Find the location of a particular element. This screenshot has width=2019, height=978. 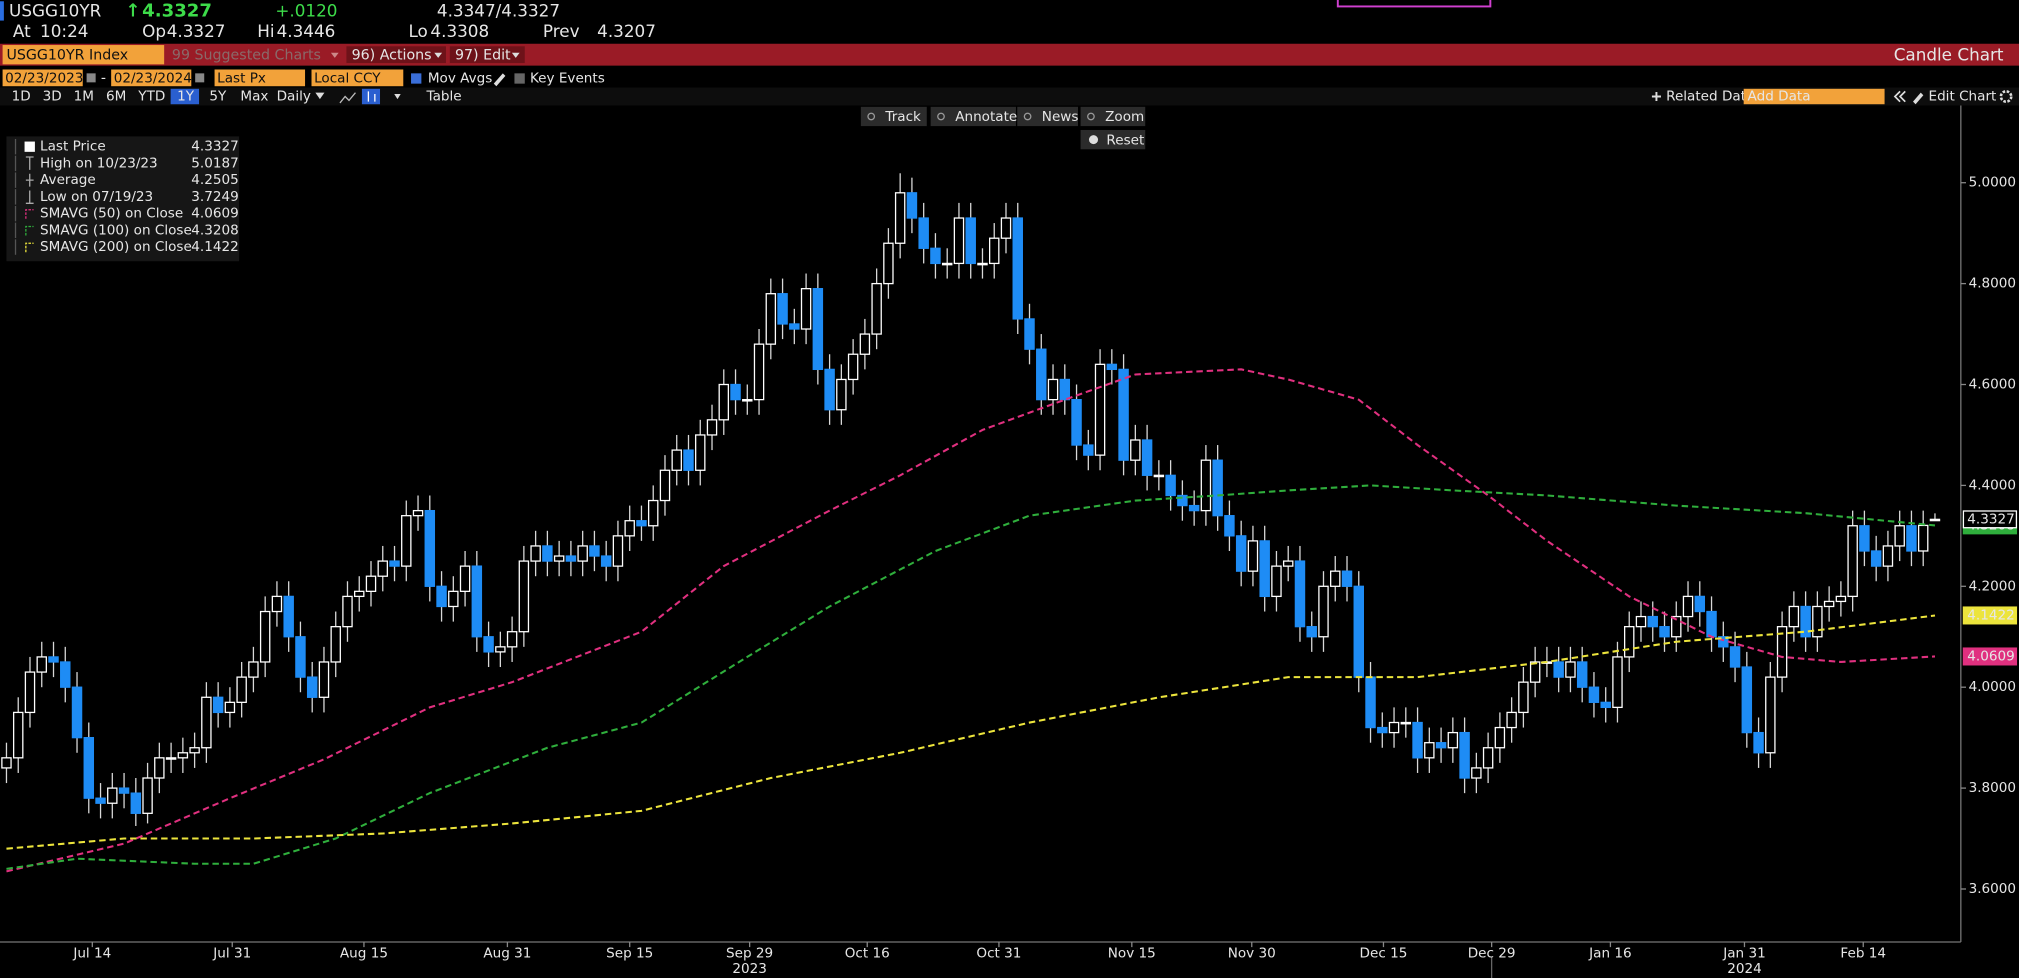

start-date: 02/23/2023 is located at coordinates (44, 79).